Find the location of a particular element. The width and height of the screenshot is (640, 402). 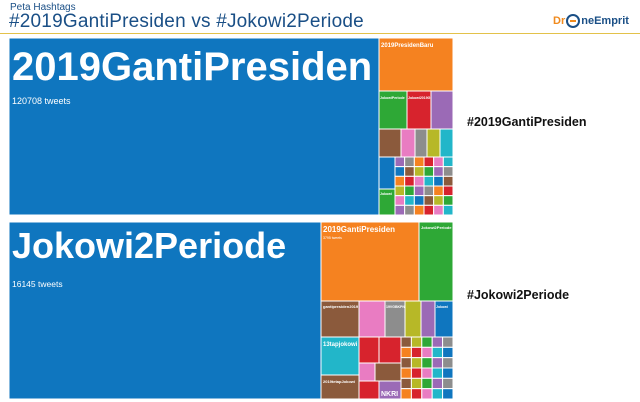

treemap2-main-label: Jokowi2Periode is located at coordinates (149, 245).